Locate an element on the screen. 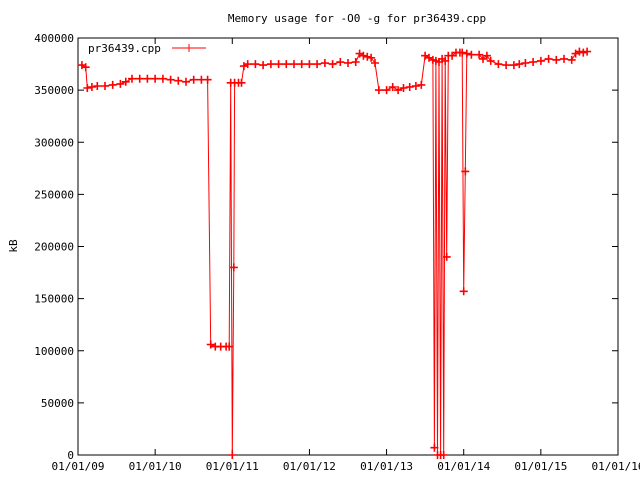  x-tick-label: 01/01/13 is located at coordinates (386, 466).